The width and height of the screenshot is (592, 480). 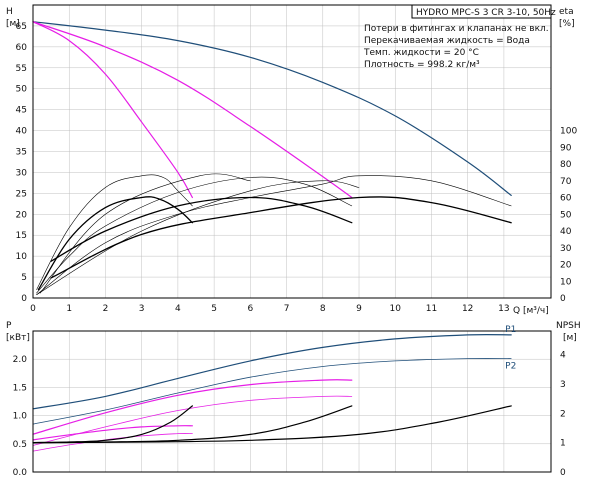 What do you see at coordinates (563, 385) in the screenshot?
I see `power-right-tick-label: 3` at bounding box center [563, 385].